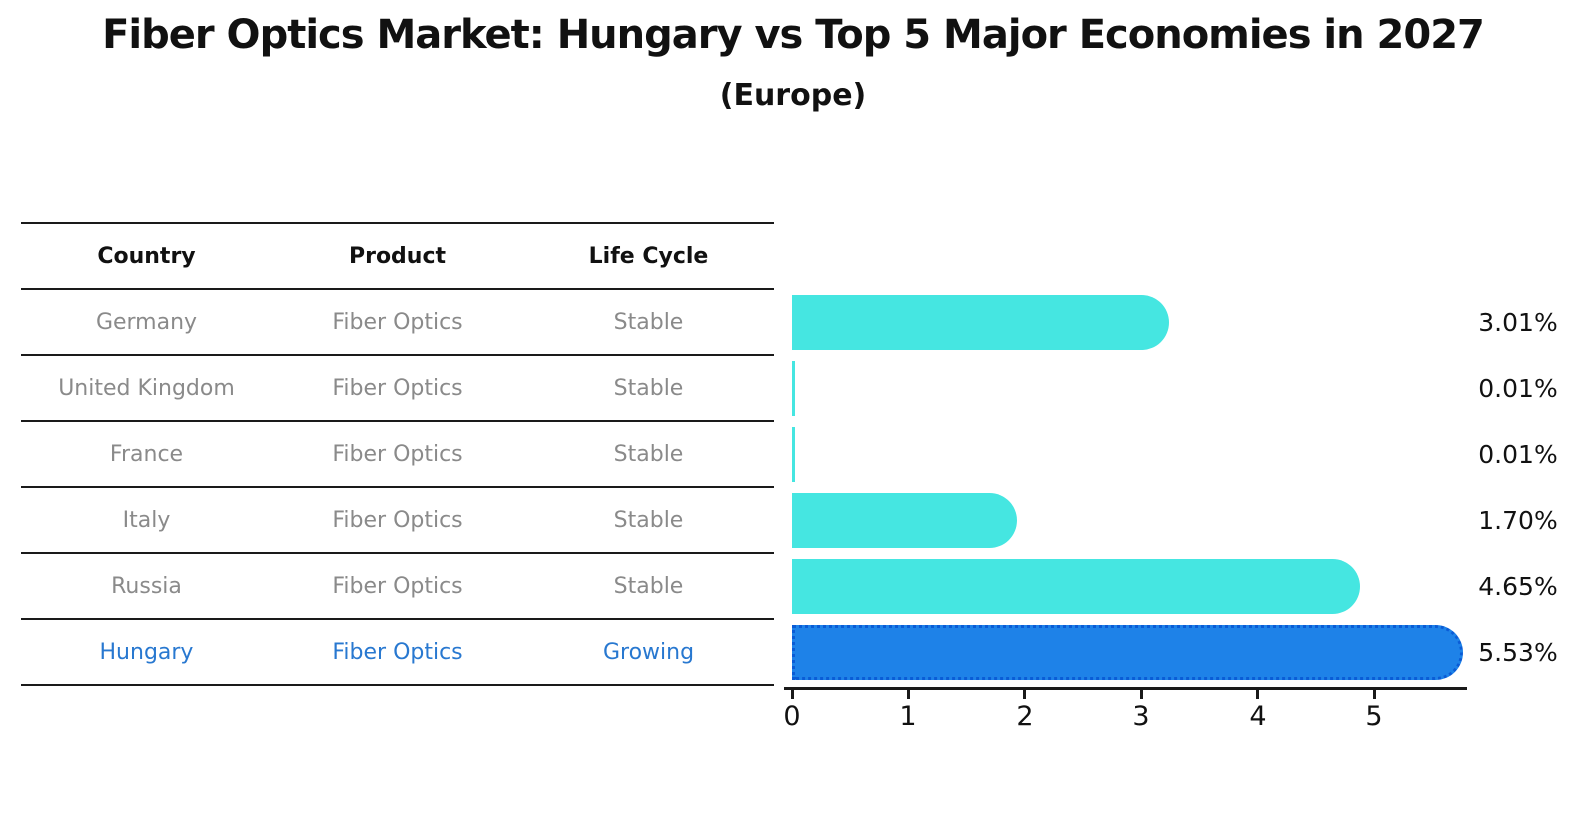 The image size is (1586, 823). Describe the element at coordinates (904, 520) in the screenshot. I see `bar-italy` at that location.